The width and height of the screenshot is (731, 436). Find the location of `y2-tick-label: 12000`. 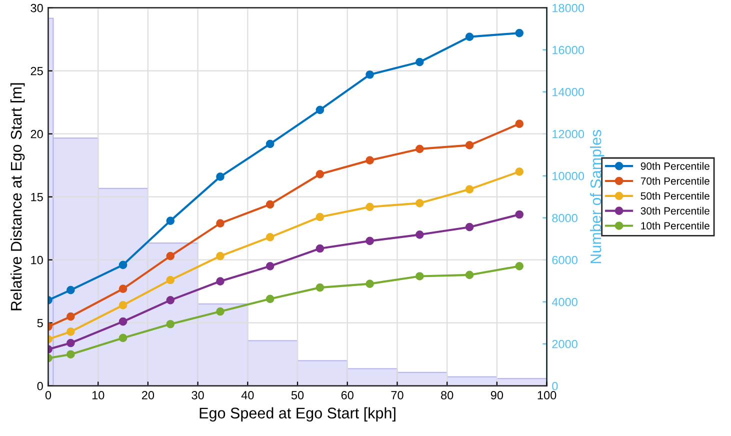

y2-tick-label: 12000 is located at coordinates (568, 134).